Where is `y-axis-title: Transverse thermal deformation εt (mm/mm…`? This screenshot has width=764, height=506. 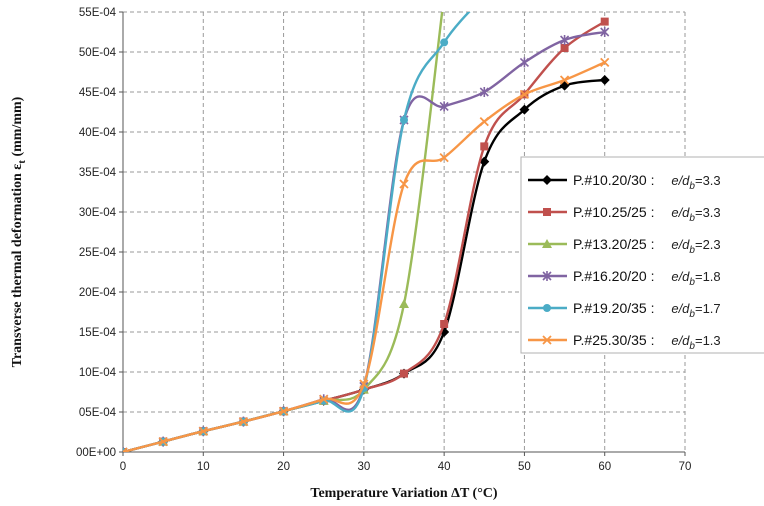 y-axis-title: Transverse thermal deformation εt (mm/mm… is located at coordinates (19, 231).